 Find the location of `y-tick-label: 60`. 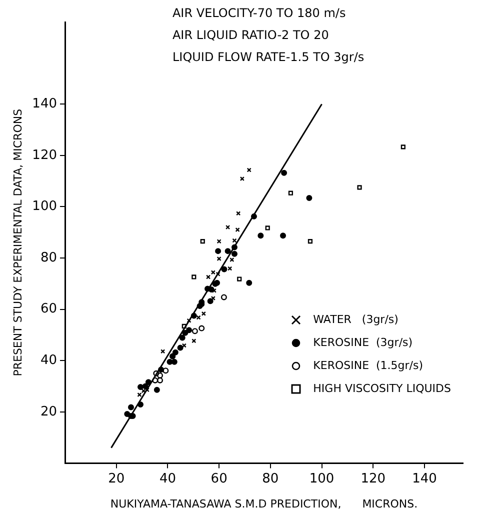

y-tick-label: 60 is located at coordinates (49, 309).